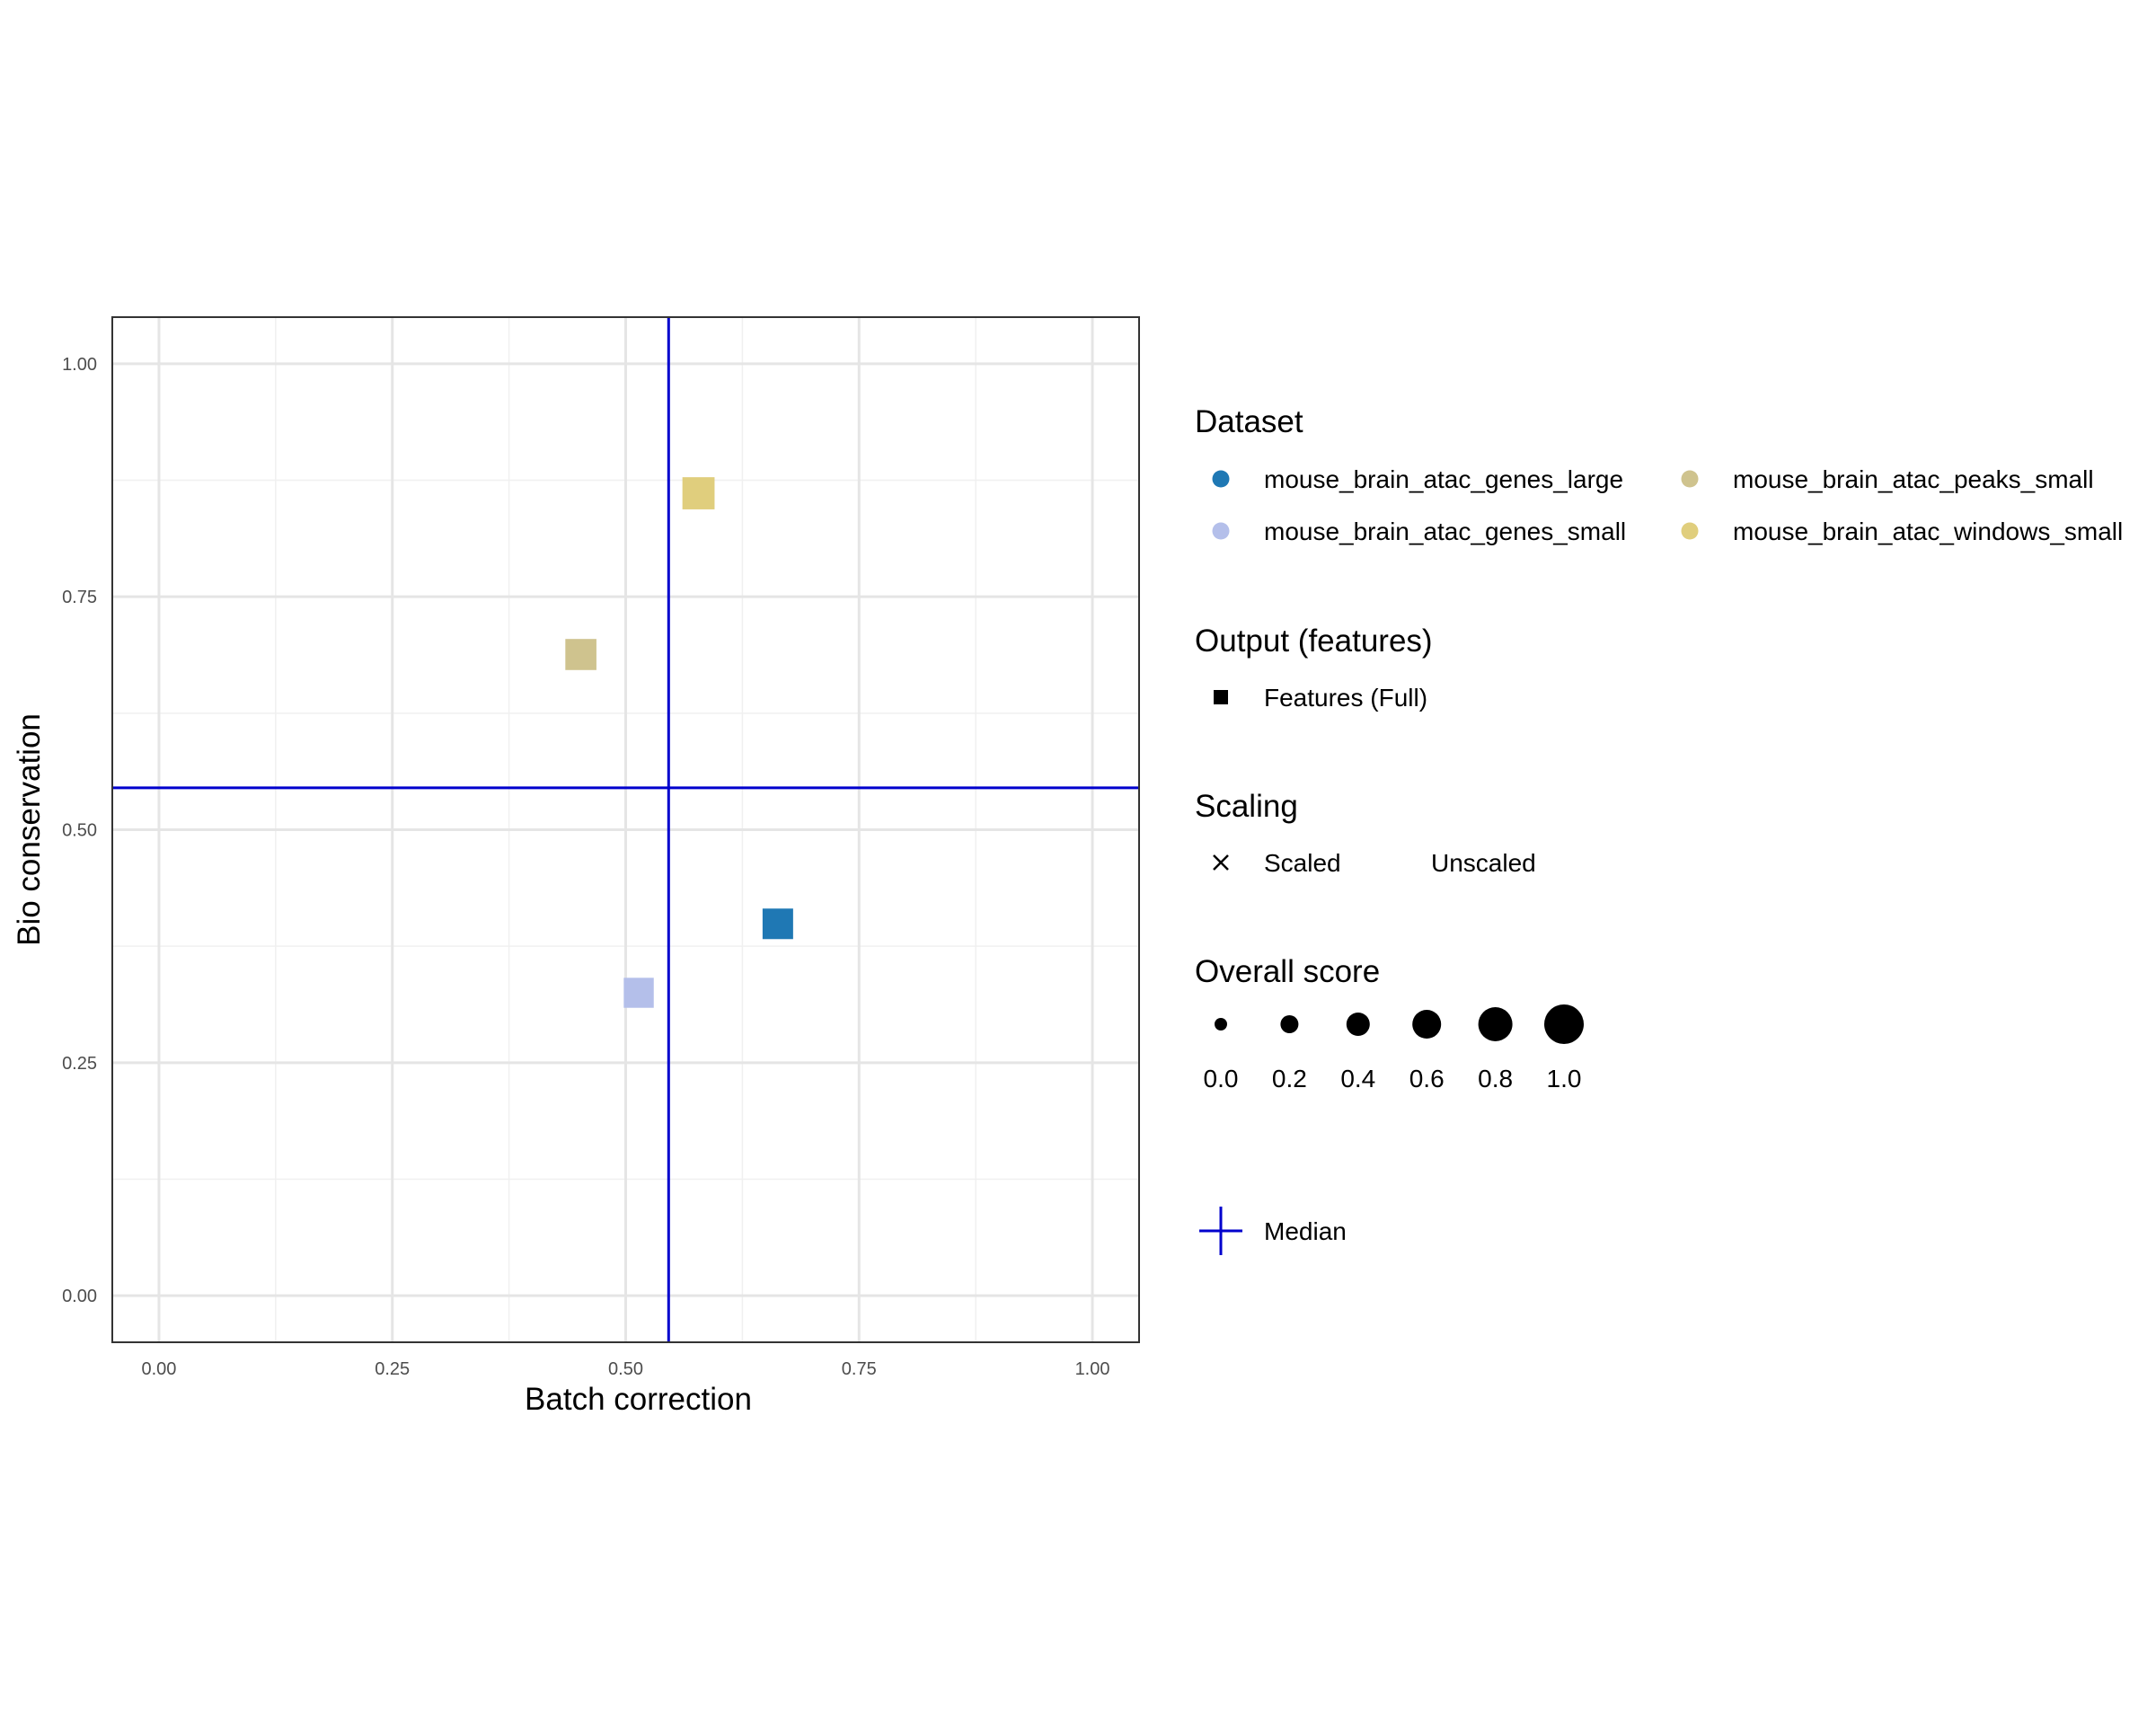  What do you see at coordinates (1484, 863) in the screenshot?
I see `legend-label-scaling: Unscaled` at bounding box center [1484, 863].